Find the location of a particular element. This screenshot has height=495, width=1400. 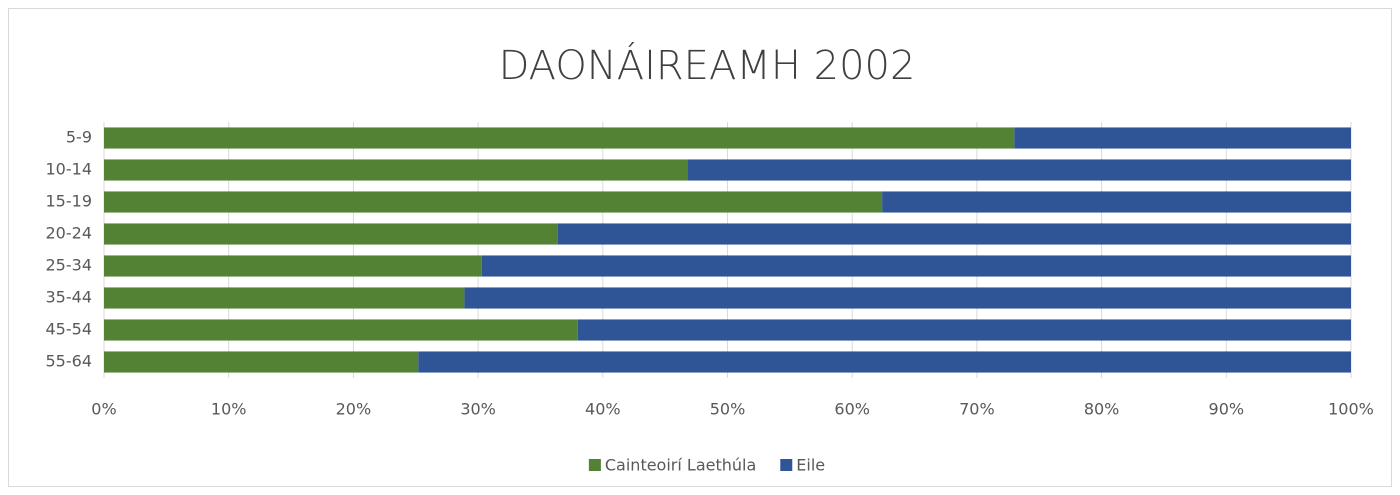

x-tick-label: 70% is located at coordinates (977, 409).